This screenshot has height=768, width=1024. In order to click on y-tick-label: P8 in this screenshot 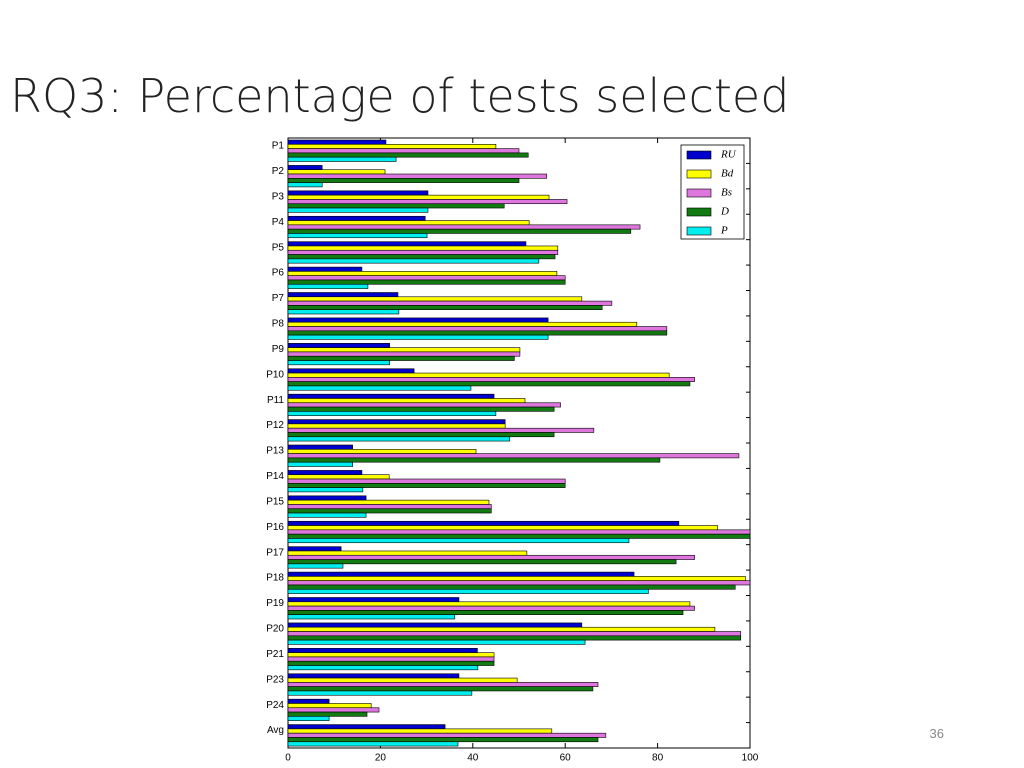, I will do `click(278, 324)`.